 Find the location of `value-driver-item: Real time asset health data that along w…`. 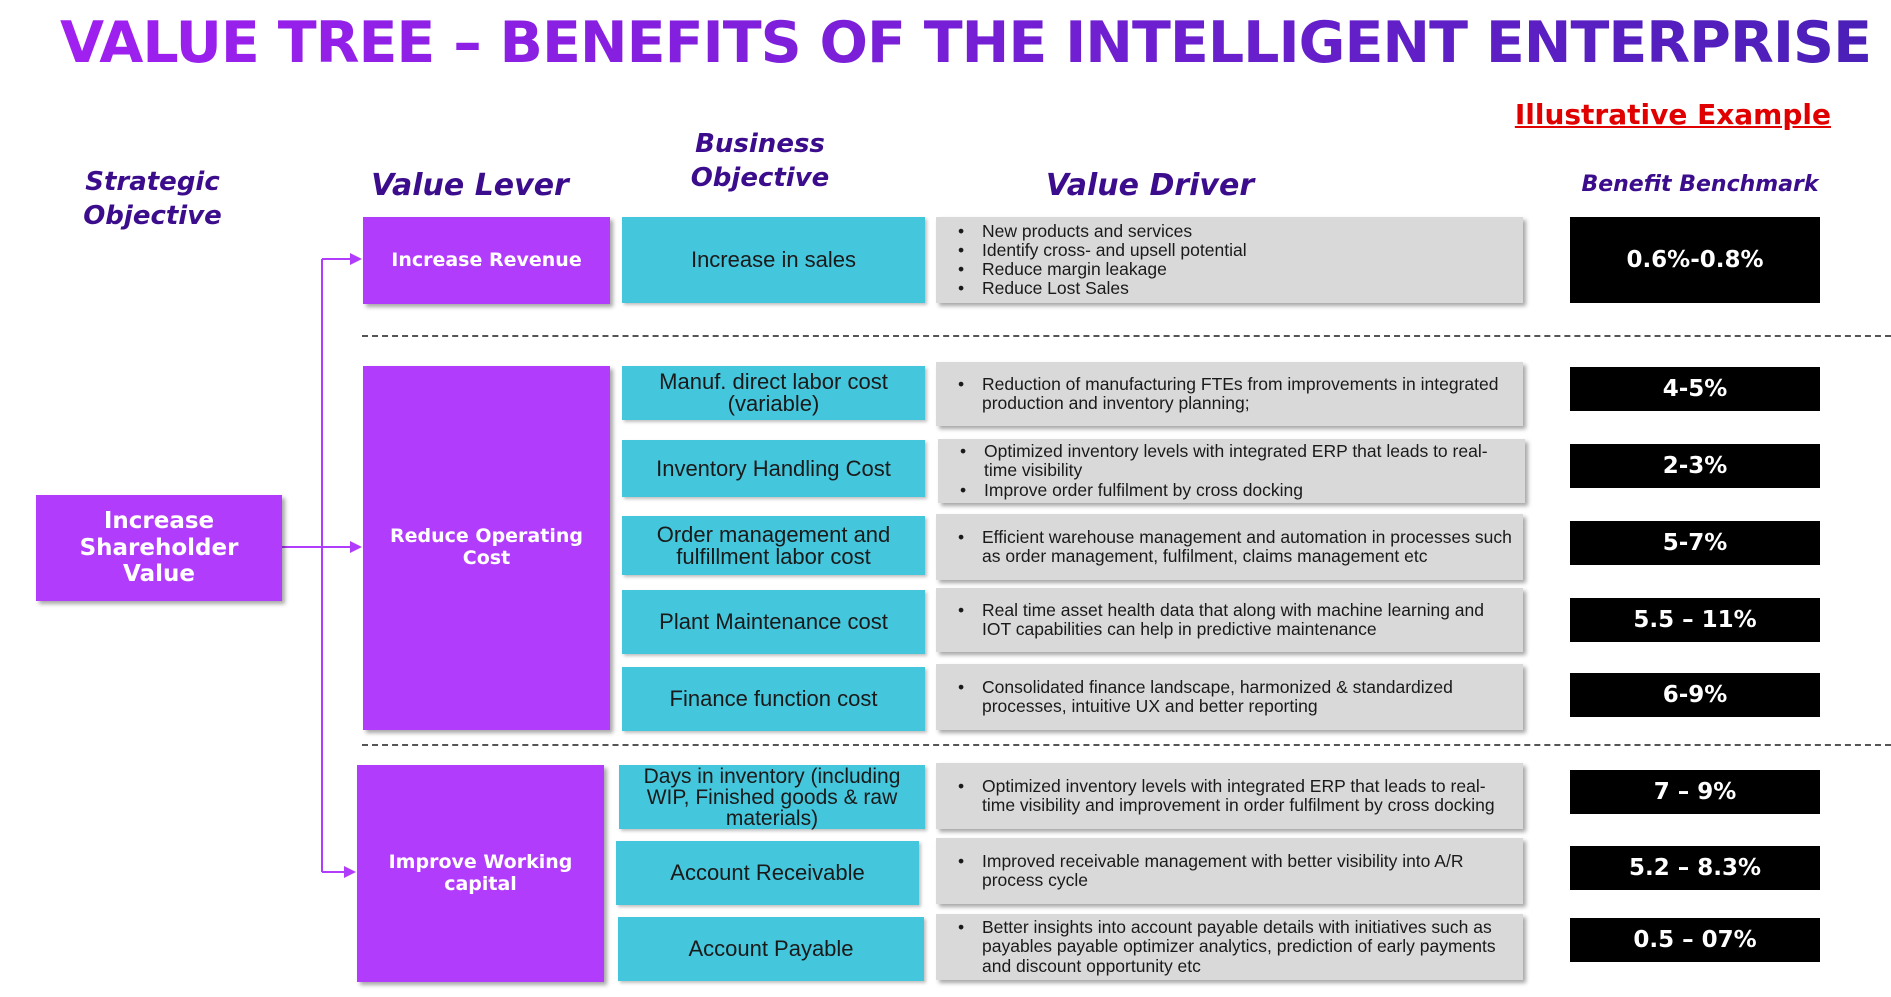

value-driver-item: Real time asset health data that along w… is located at coordinates (1235, 620).